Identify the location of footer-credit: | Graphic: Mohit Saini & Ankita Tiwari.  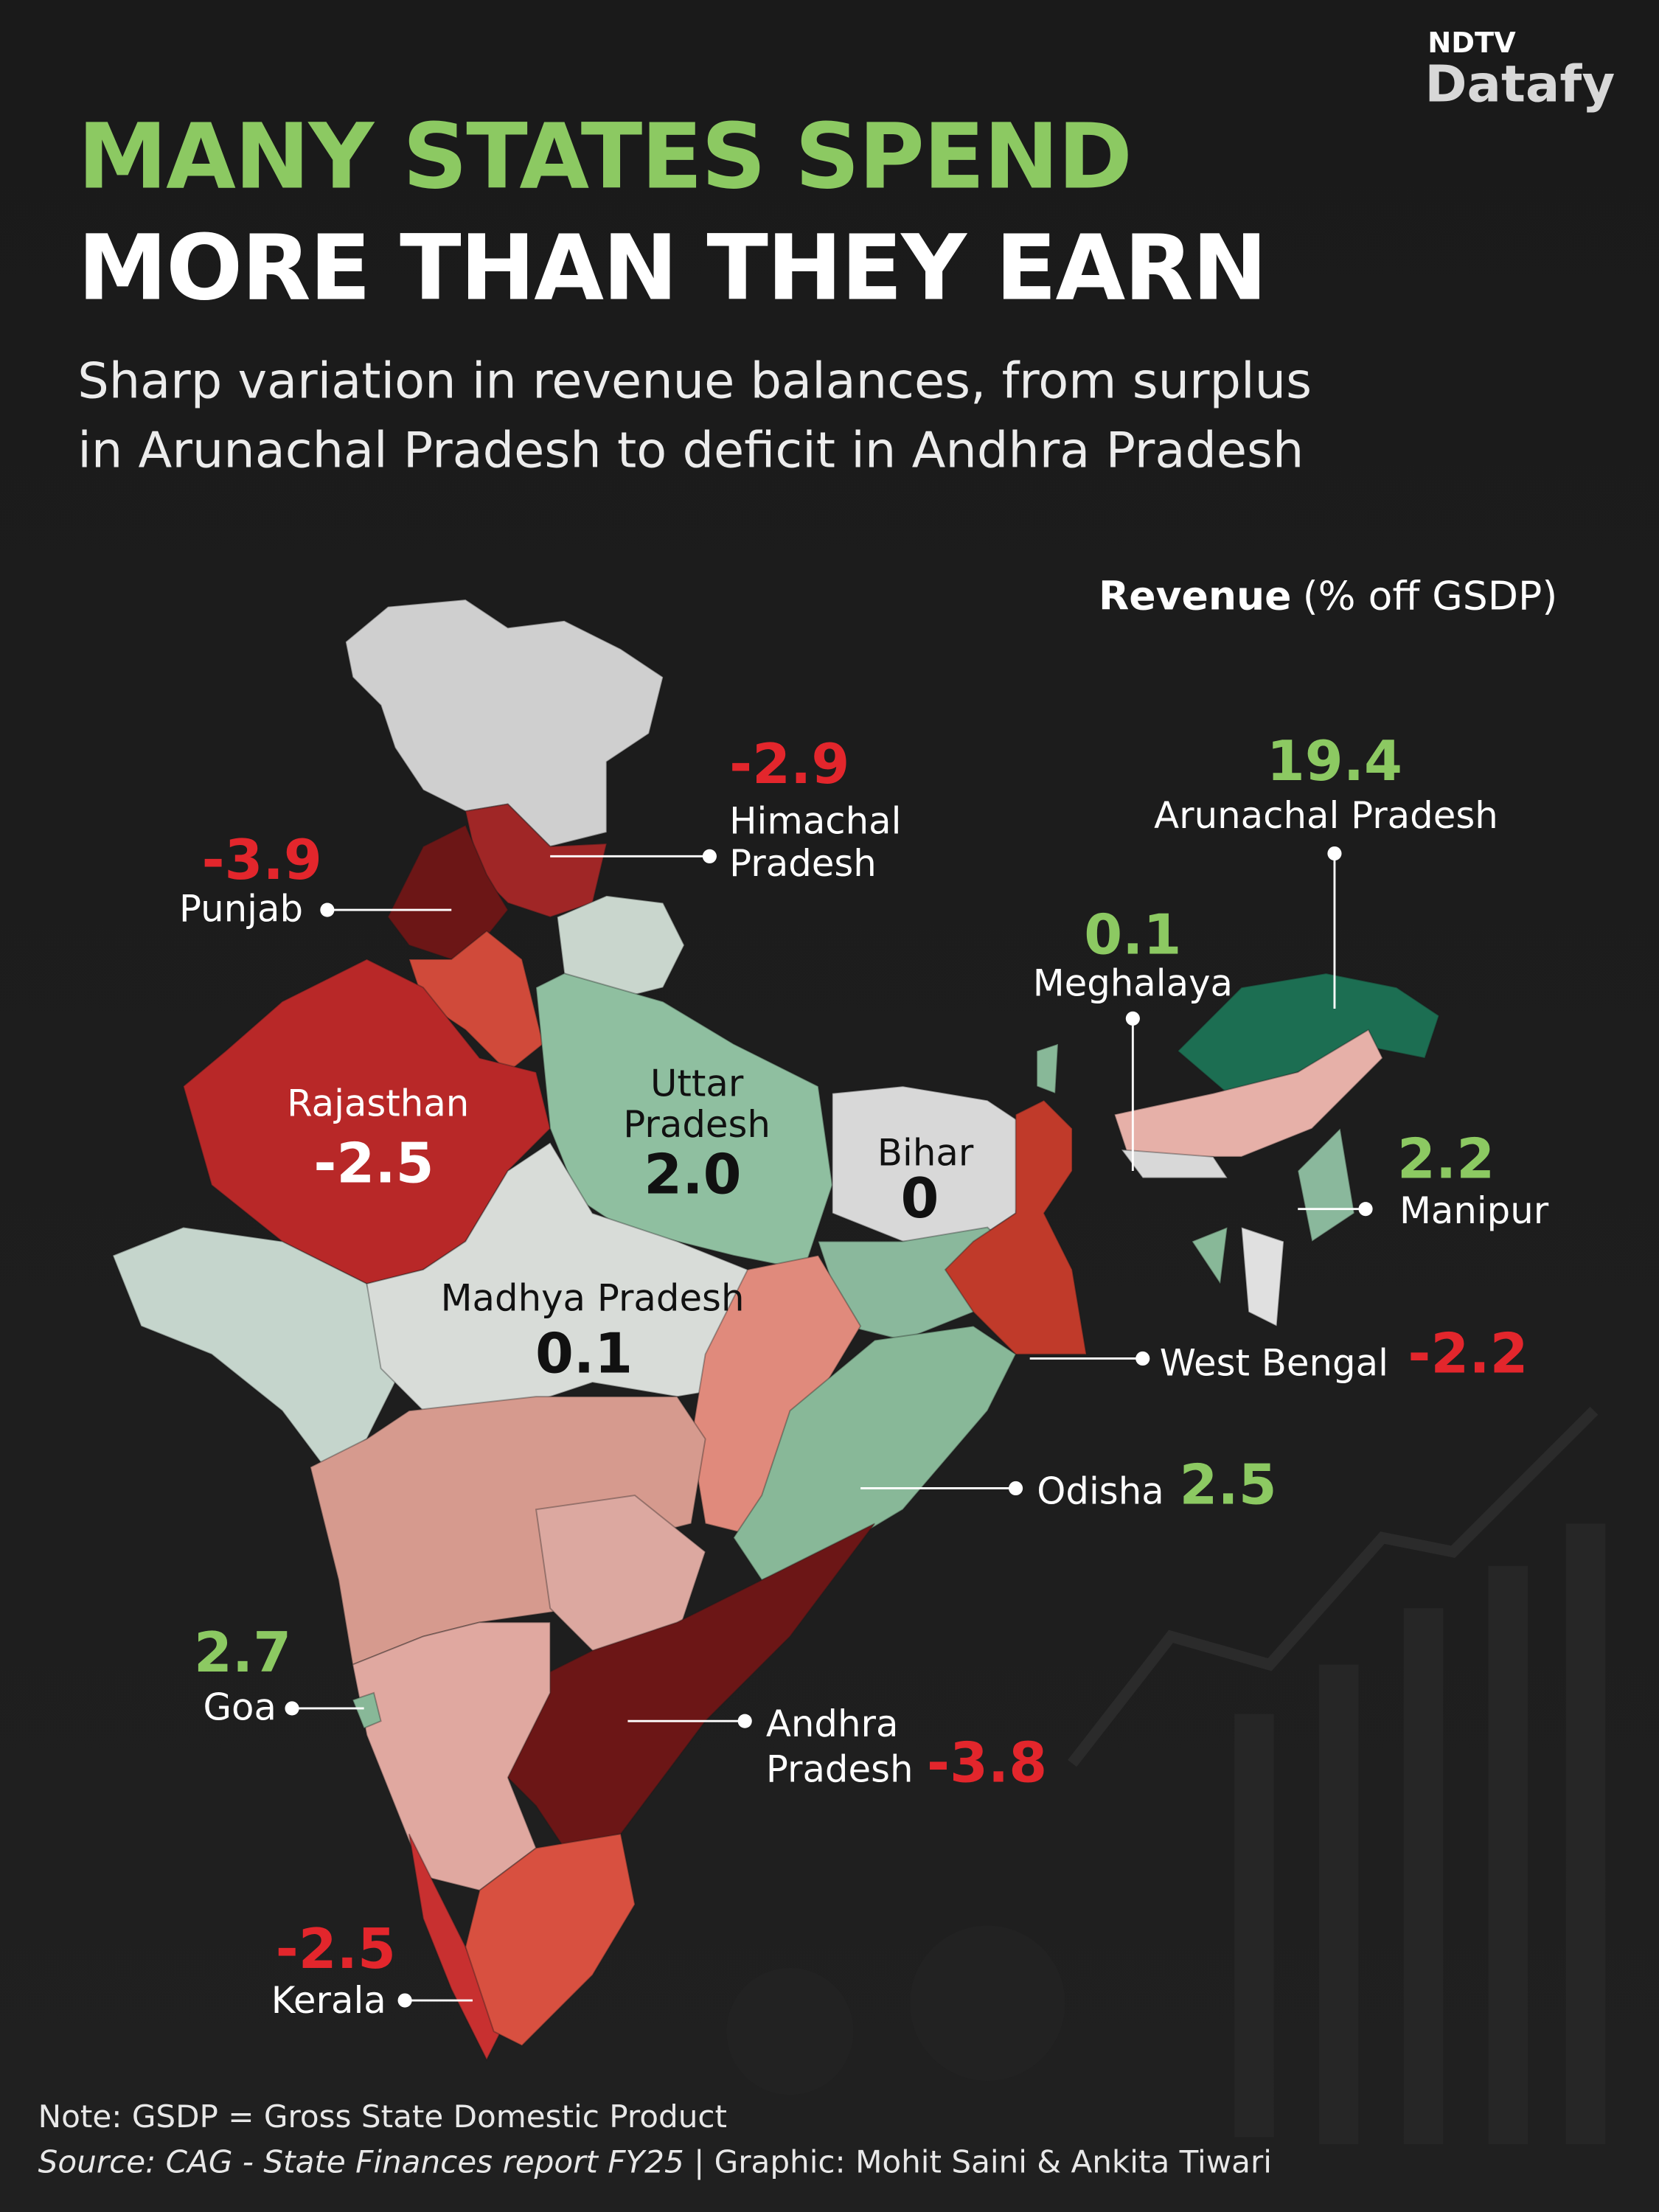
(978, 2161).